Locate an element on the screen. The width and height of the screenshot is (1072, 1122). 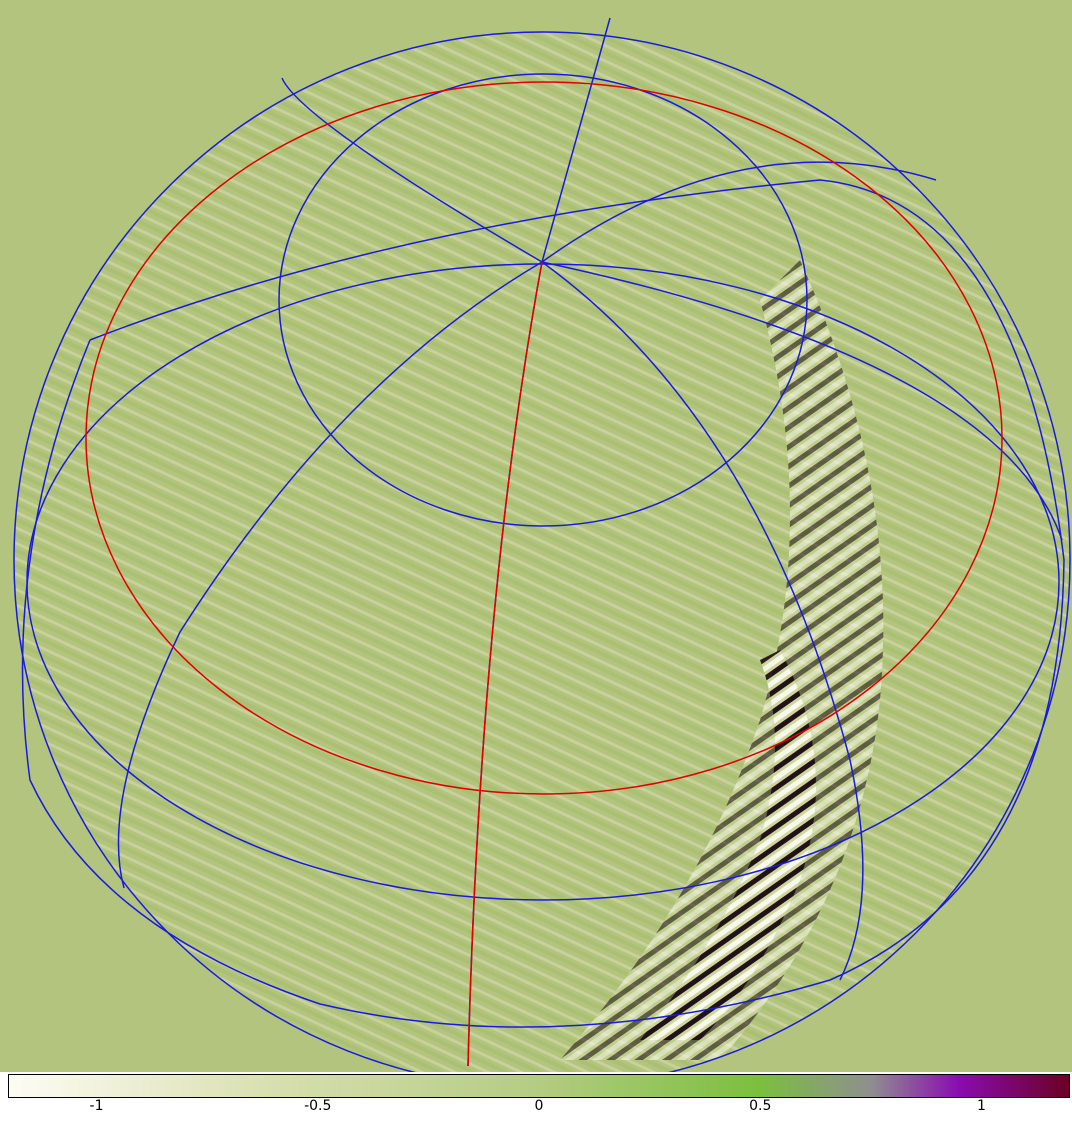
colorbar: -1 -0.5 0 0.5 1 is located at coordinates (536, 1097).